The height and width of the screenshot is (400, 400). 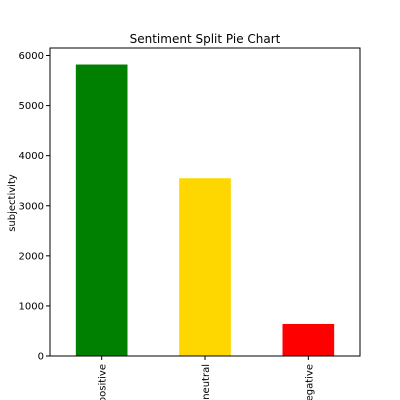 I want to click on y-tick-label: 5000, so click(x=31, y=106).